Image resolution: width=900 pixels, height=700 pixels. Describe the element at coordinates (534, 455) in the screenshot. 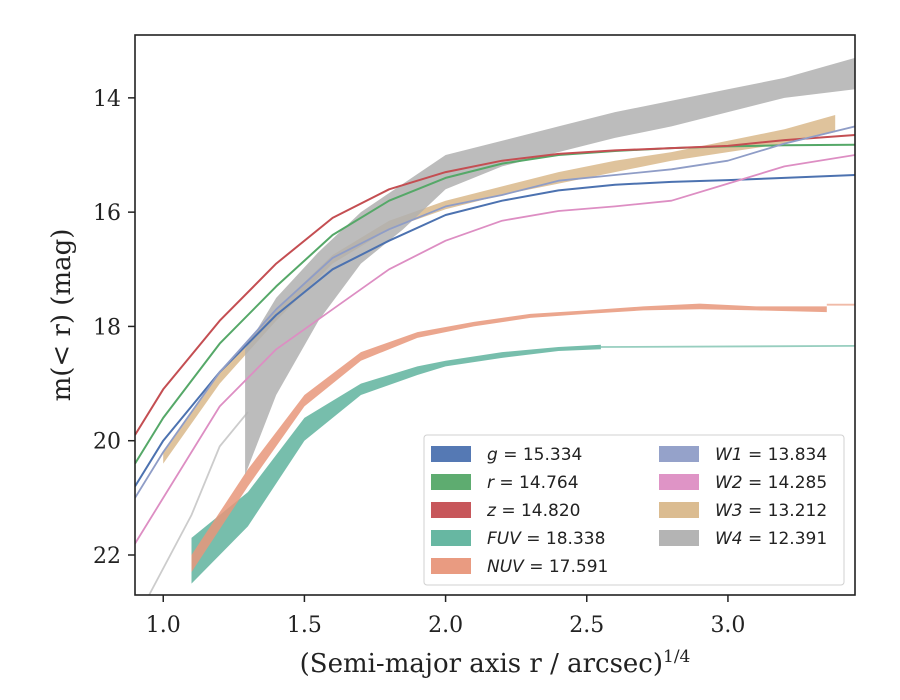

I see `legend-label-g: g = 15.334` at that location.